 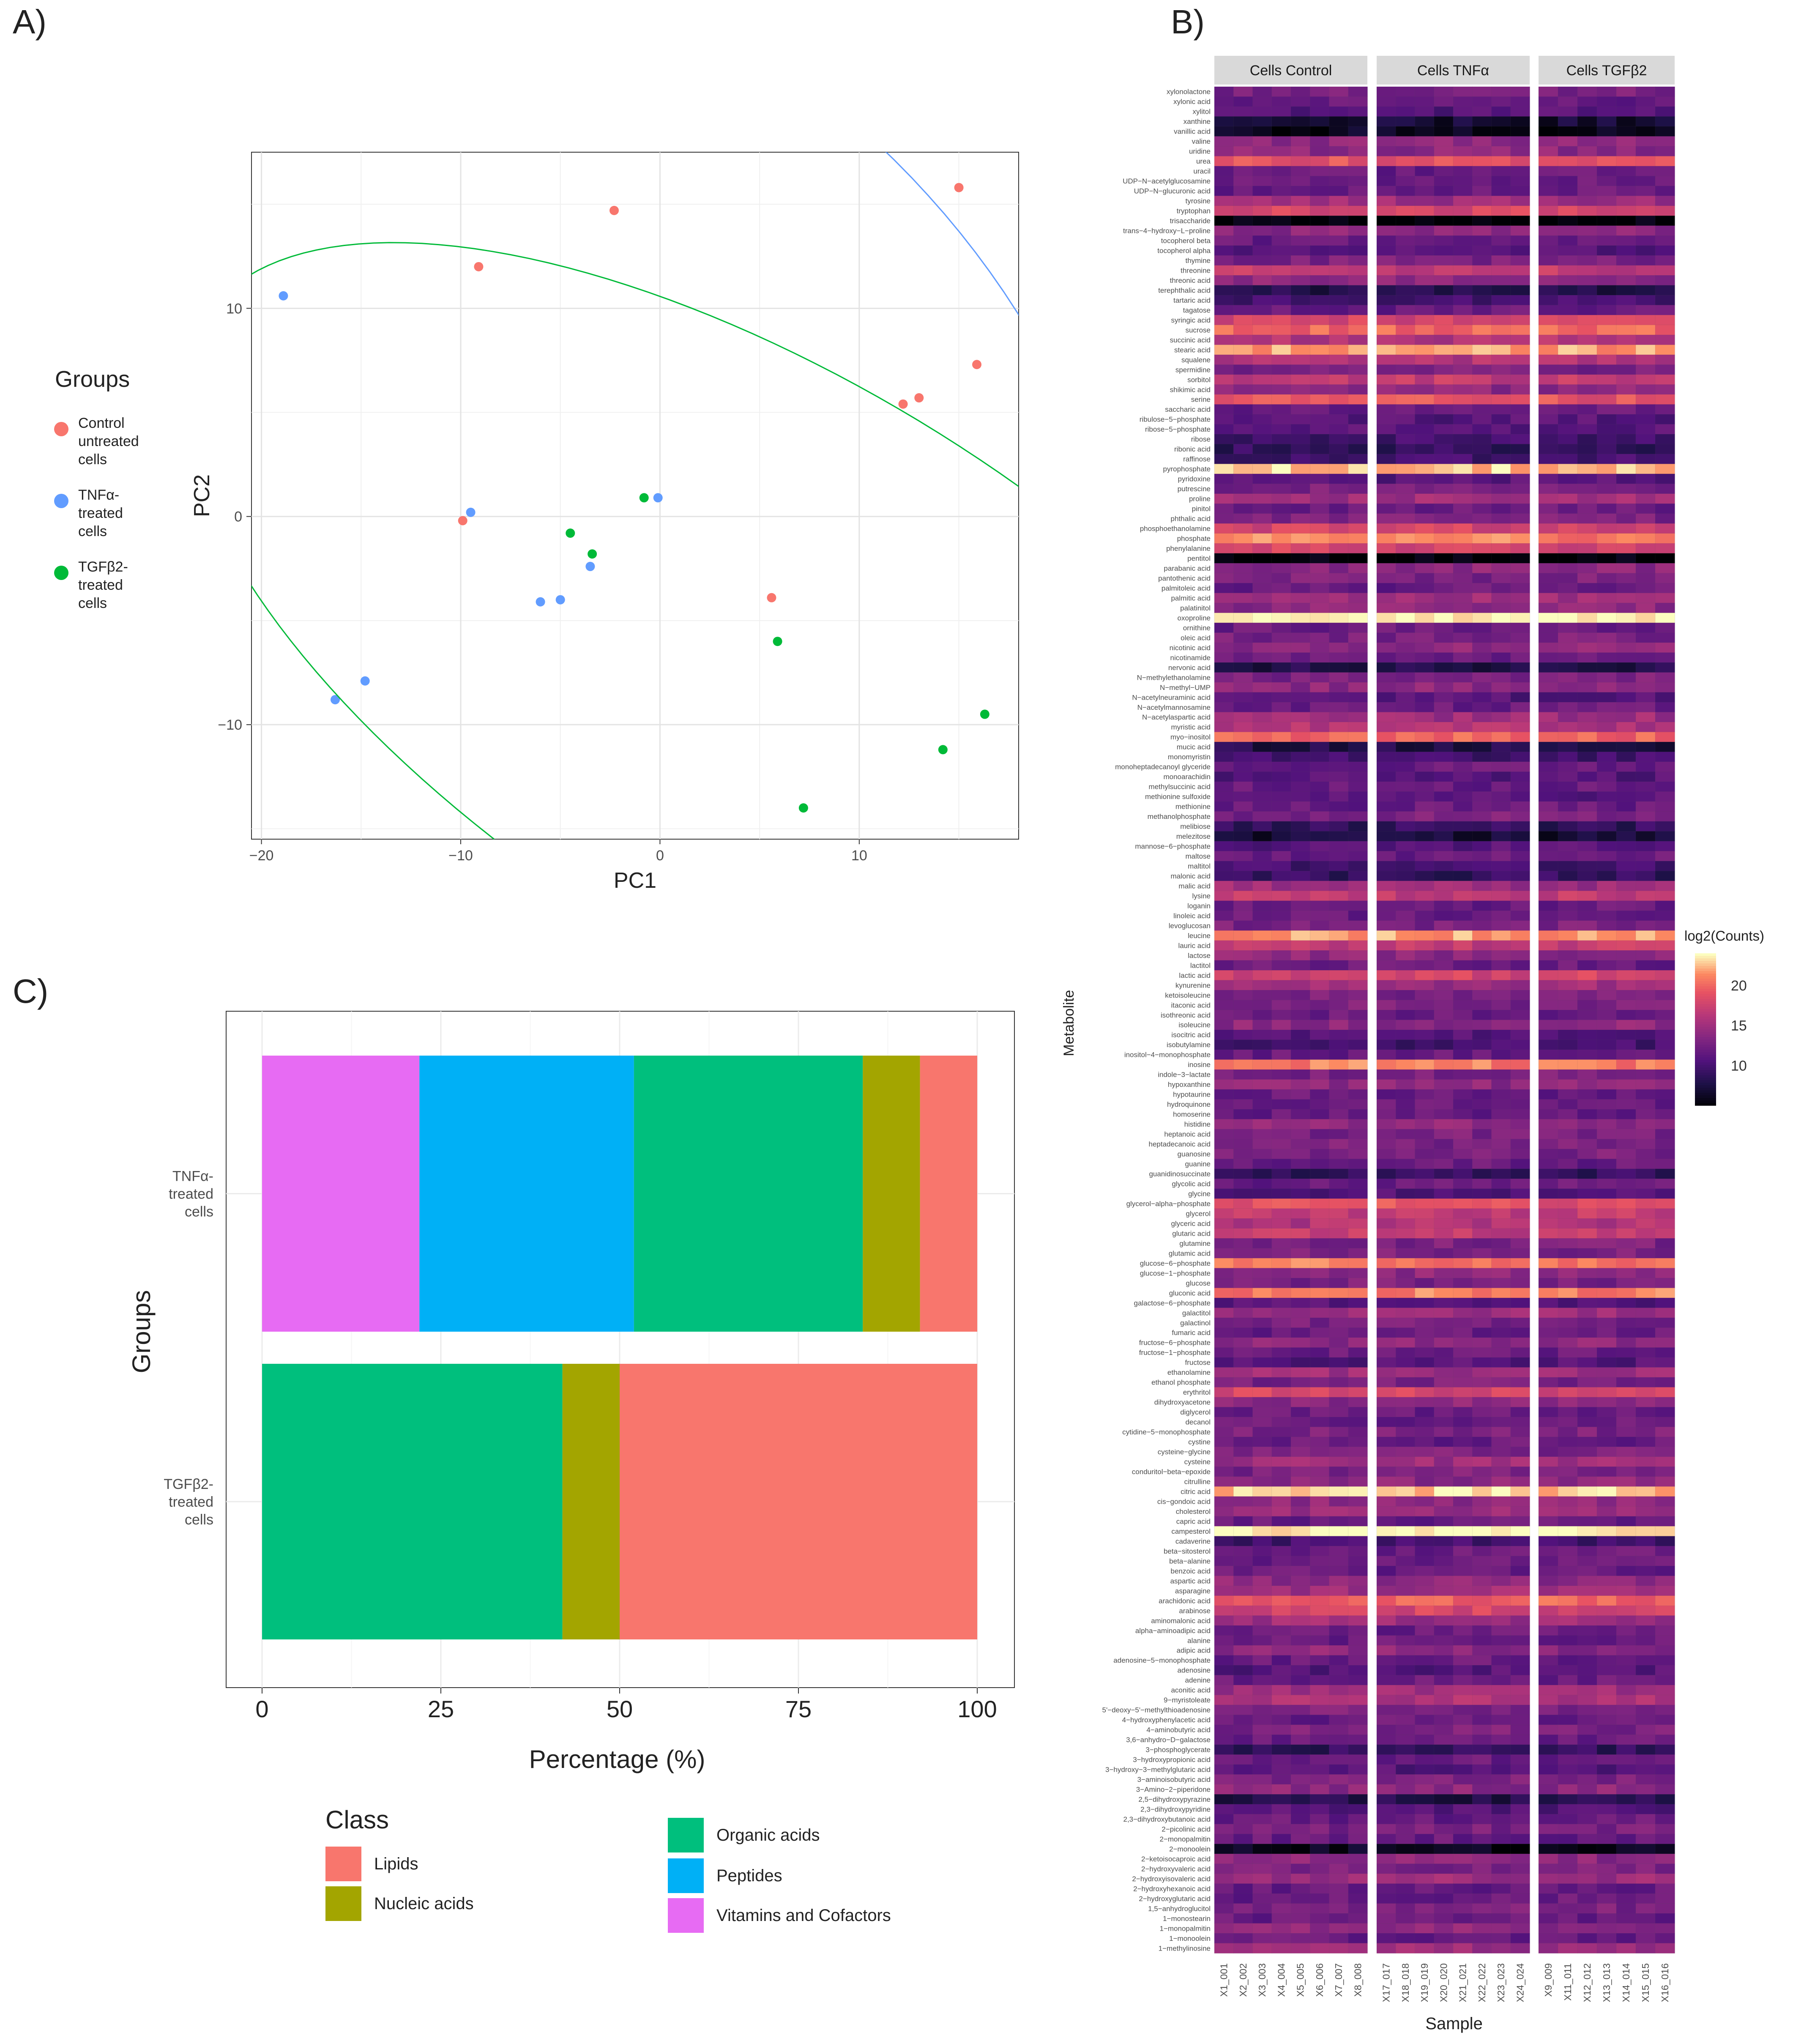 What do you see at coordinates (1199, 936) in the screenshot?
I see `metabolite-tick-label: leucine` at bounding box center [1199, 936].